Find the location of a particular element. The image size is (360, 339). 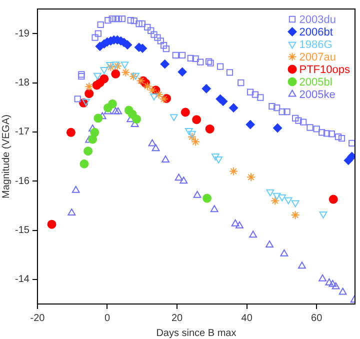

x-tick-label: 40 is located at coordinates (247, 318).